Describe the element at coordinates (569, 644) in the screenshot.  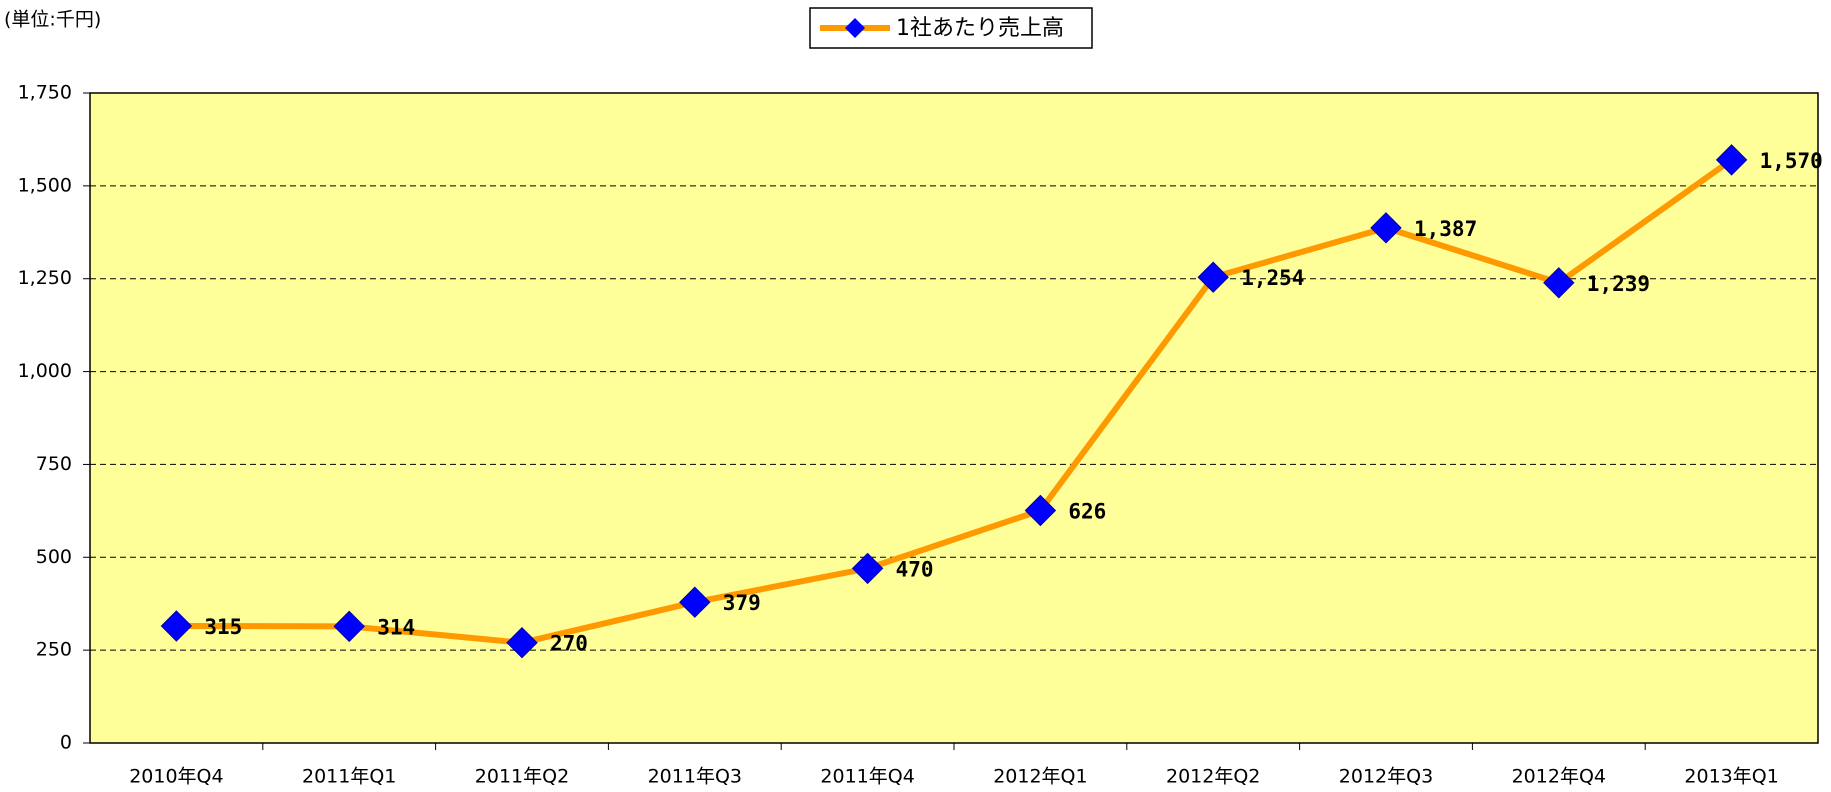
I see `data-label: 270` at that location.